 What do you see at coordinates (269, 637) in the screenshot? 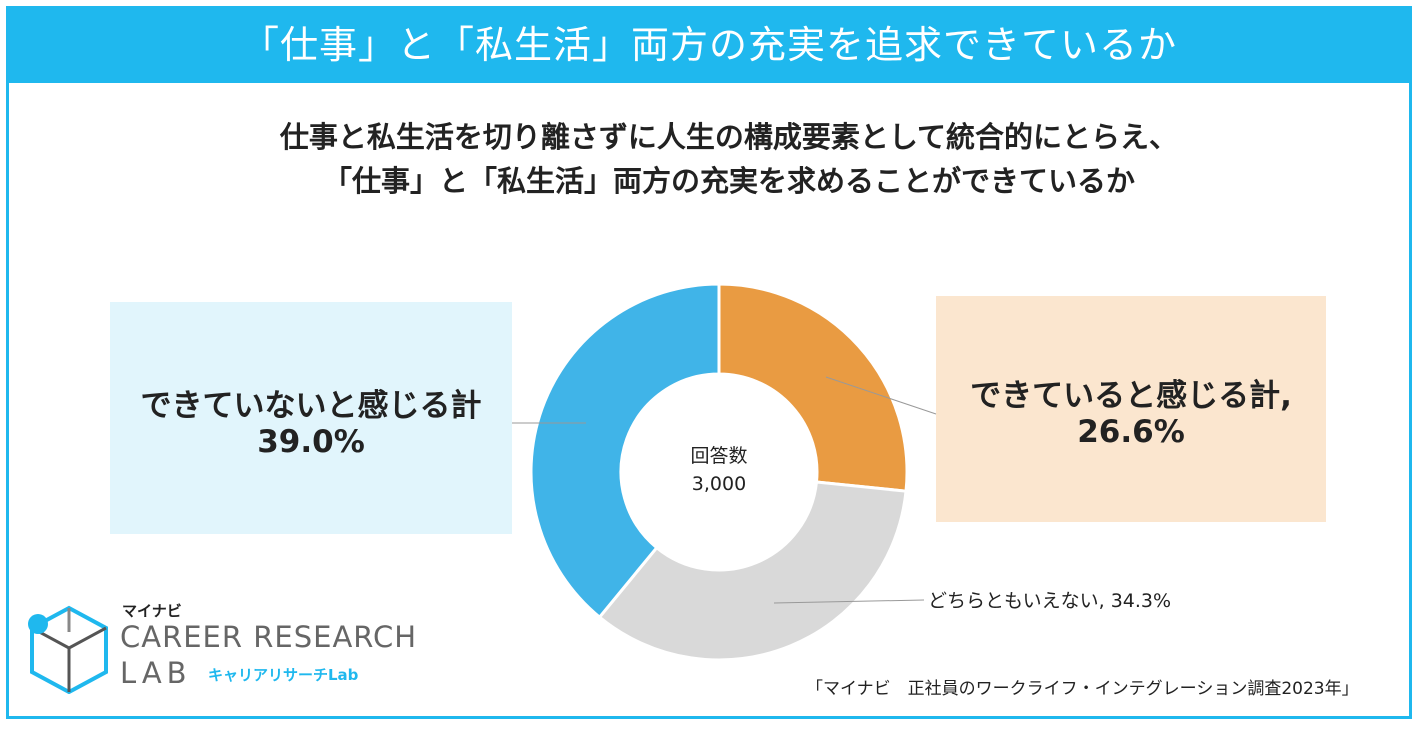
I see `brand-line-1: CAREER RESEARCH` at bounding box center [269, 637].